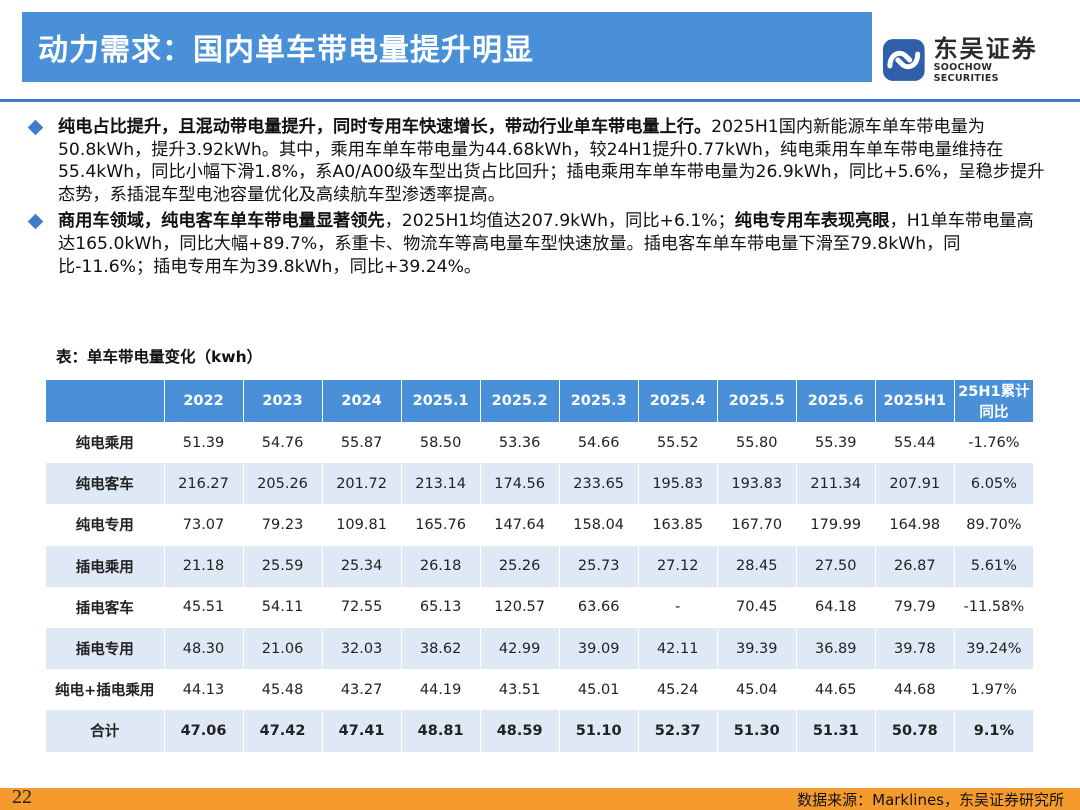  What do you see at coordinates (757, 401) in the screenshot?
I see `column-header: 2025.5` at bounding box center [757, 401].